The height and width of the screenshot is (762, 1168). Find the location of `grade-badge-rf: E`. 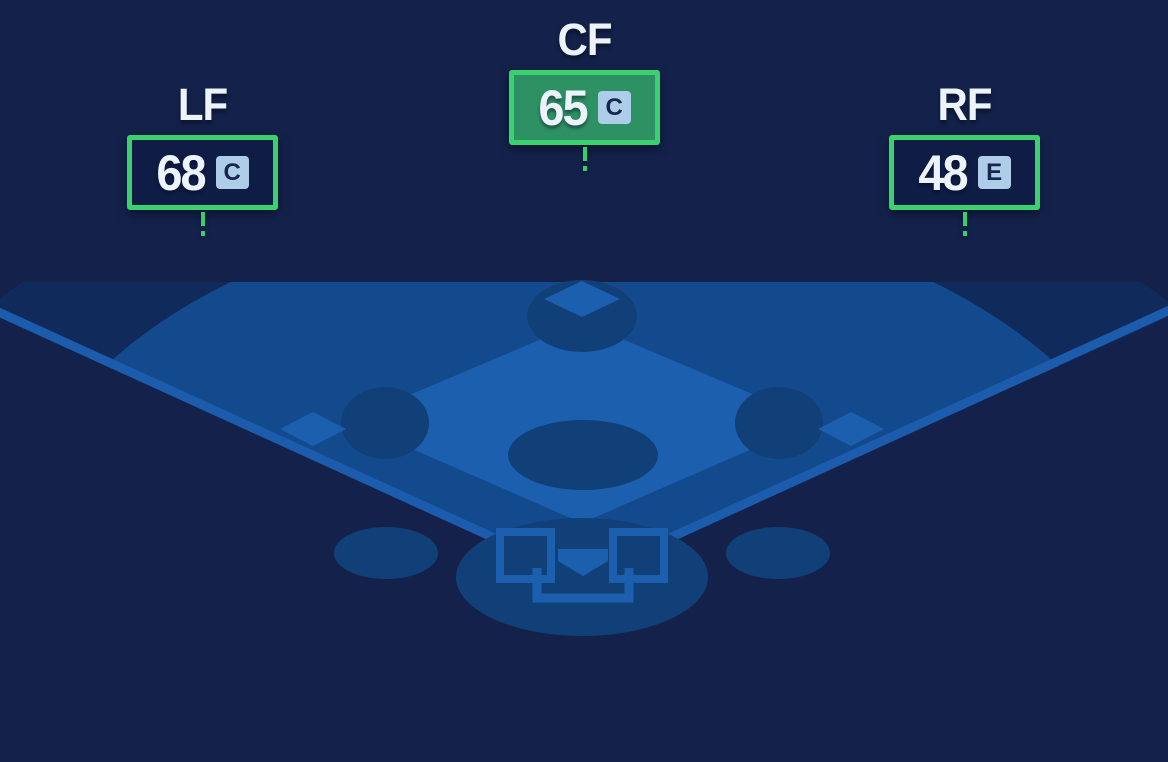

grade-badge-rf: E is located at coordinates (994, 172).